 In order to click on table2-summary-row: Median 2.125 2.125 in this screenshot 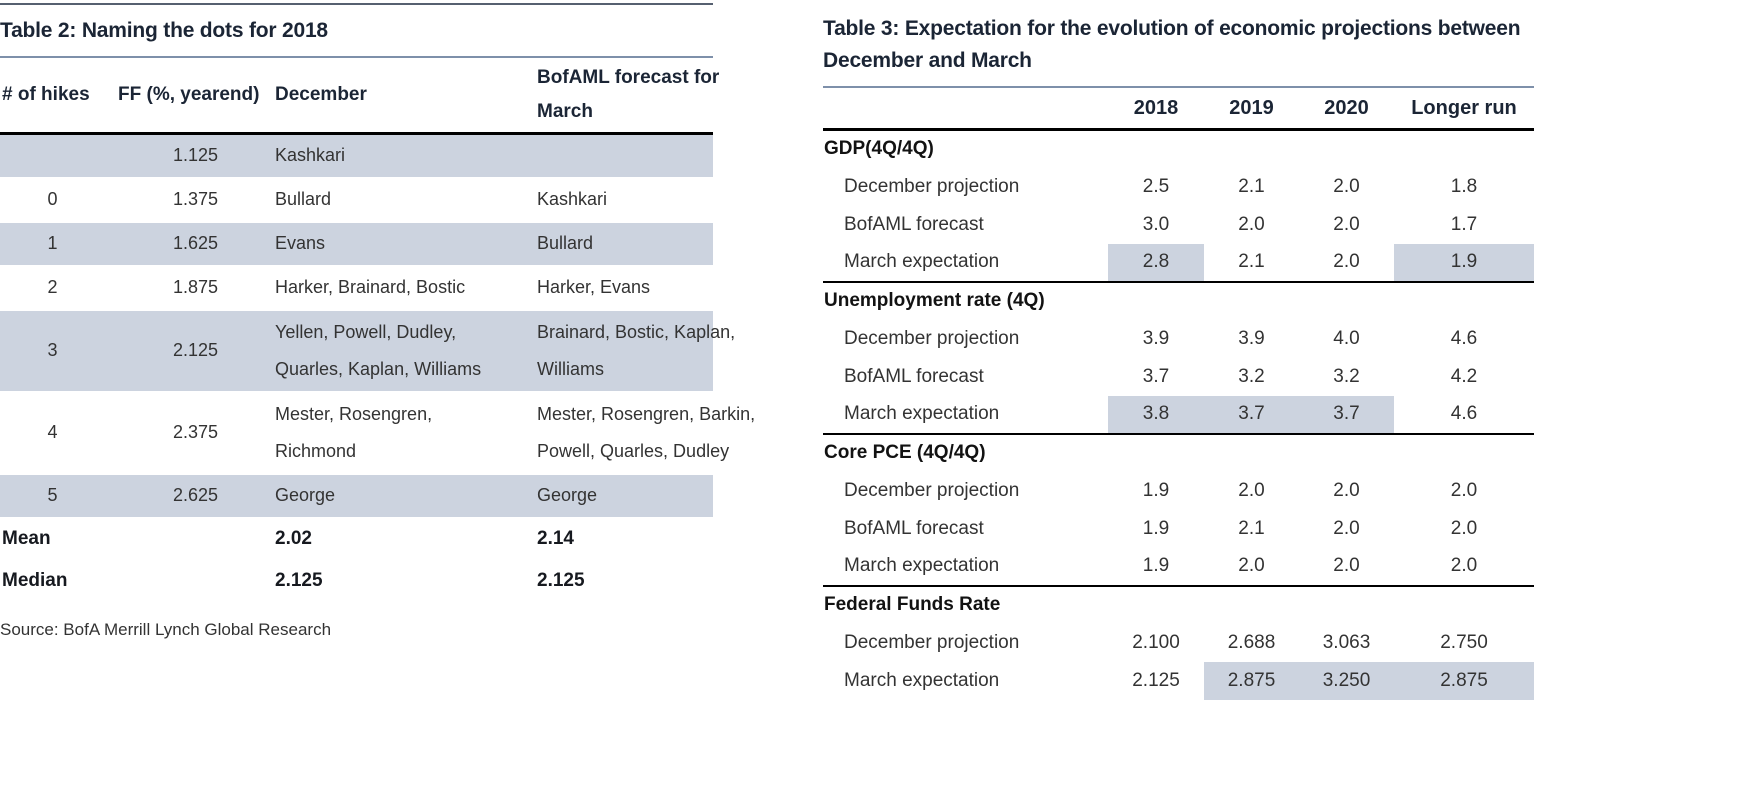, I will do `click(356, 581)`.